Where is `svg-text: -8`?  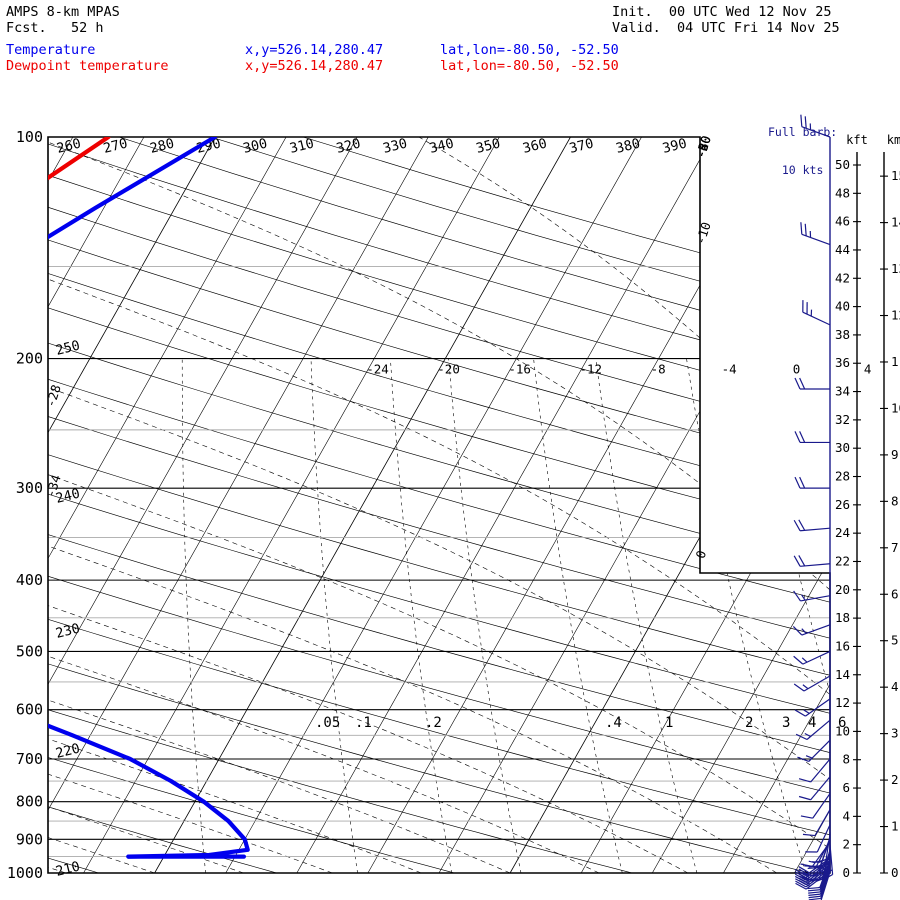 svg-text: -8 is located at coordinates (658, 369).